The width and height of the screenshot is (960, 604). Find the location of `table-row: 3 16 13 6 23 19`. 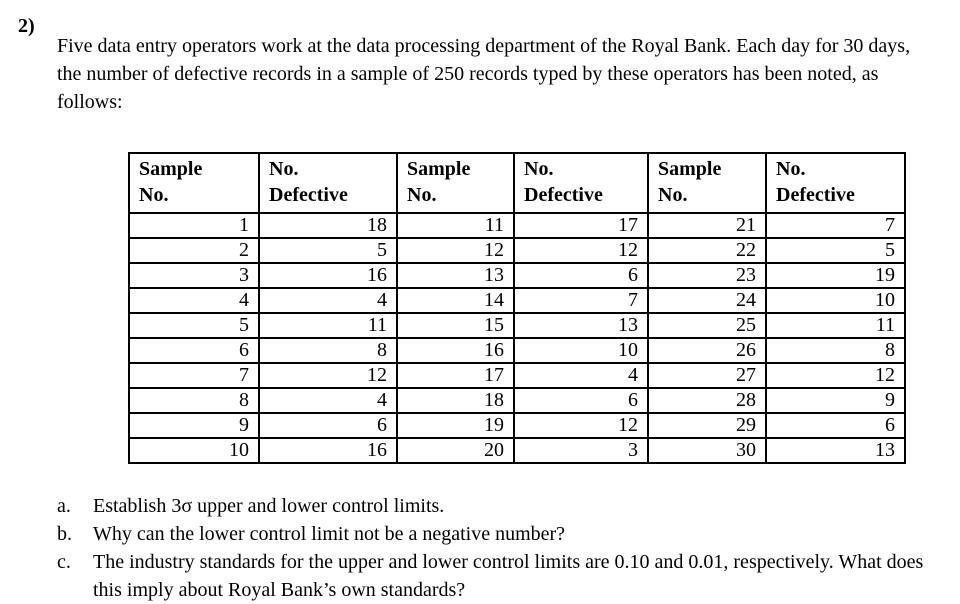

table-row: 3 16 13 6 23 19 is located at coordinates (517, 275).